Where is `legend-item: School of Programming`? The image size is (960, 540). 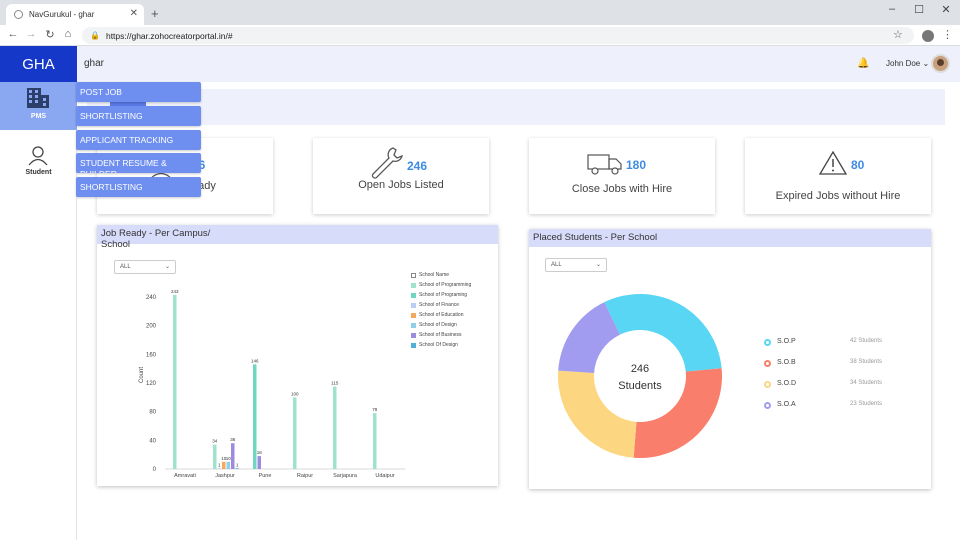 legend-item: School of Programming is located at coordinates (441, 285).